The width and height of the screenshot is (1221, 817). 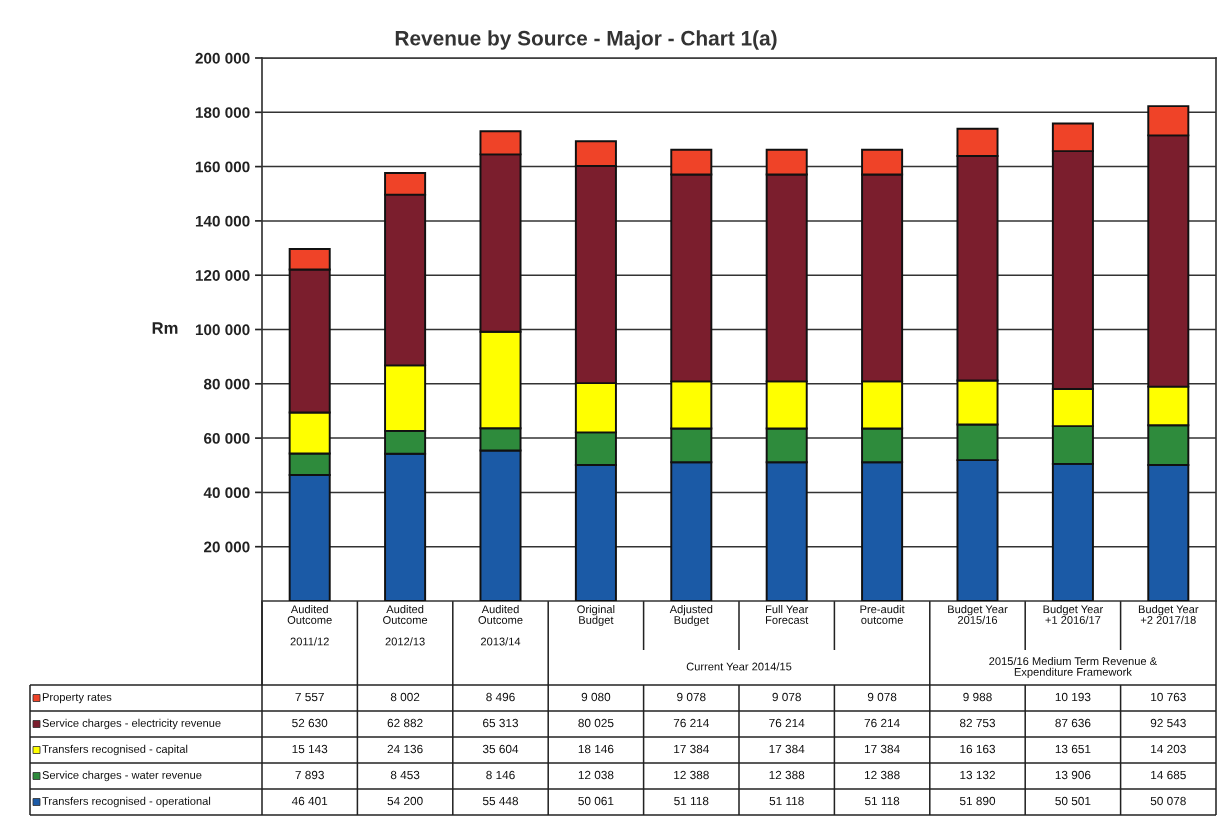 I want to click on x-tick-label: Original Budget, so click(x=596, y=616).